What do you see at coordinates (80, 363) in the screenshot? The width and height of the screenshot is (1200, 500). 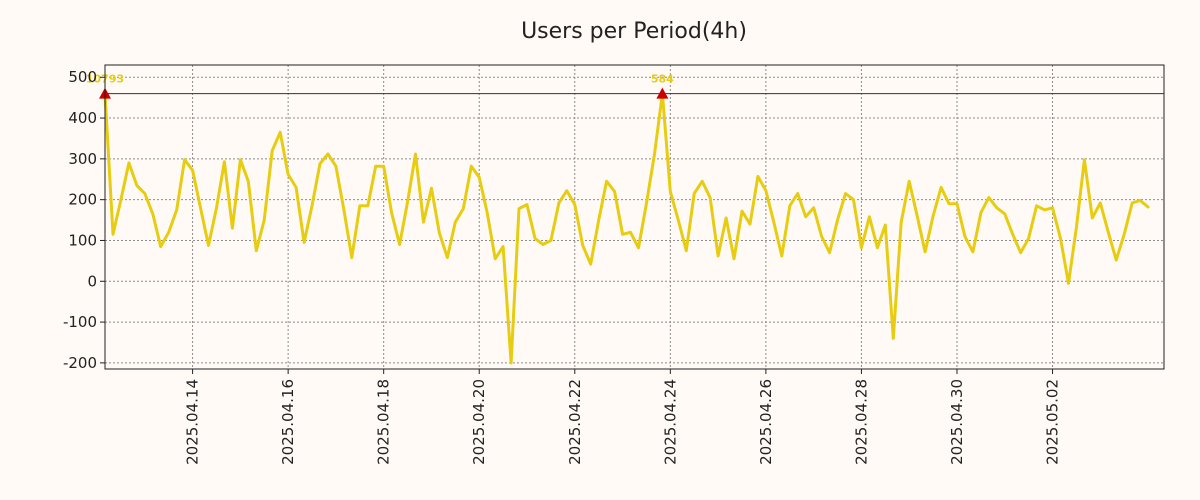 I see `y-tick-label: -200` at bounding box center [80, 363].